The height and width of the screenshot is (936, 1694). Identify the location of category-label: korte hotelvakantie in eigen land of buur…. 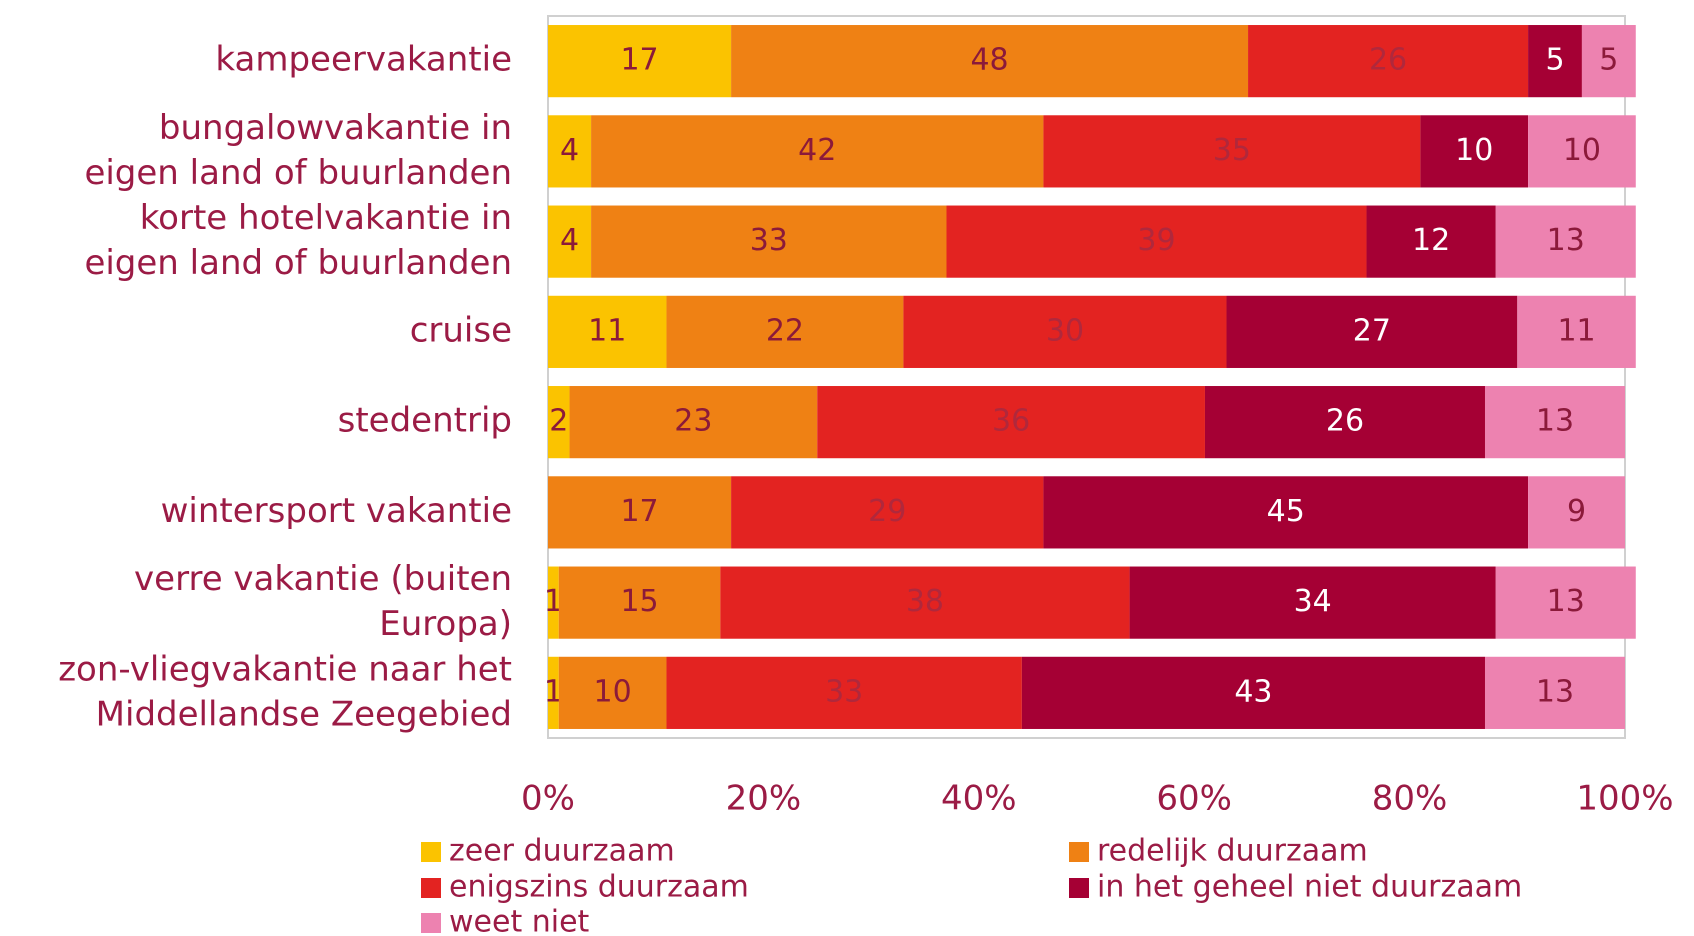
(298, 240).